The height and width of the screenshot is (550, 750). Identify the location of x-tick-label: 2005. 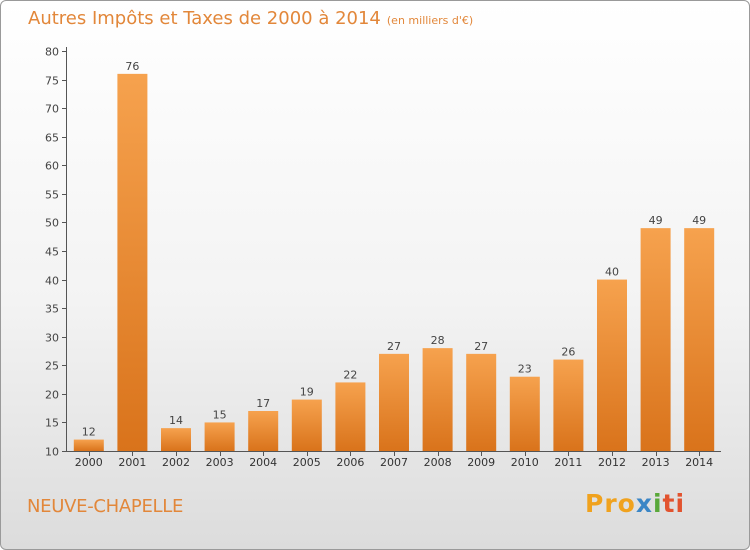
(307, 462).